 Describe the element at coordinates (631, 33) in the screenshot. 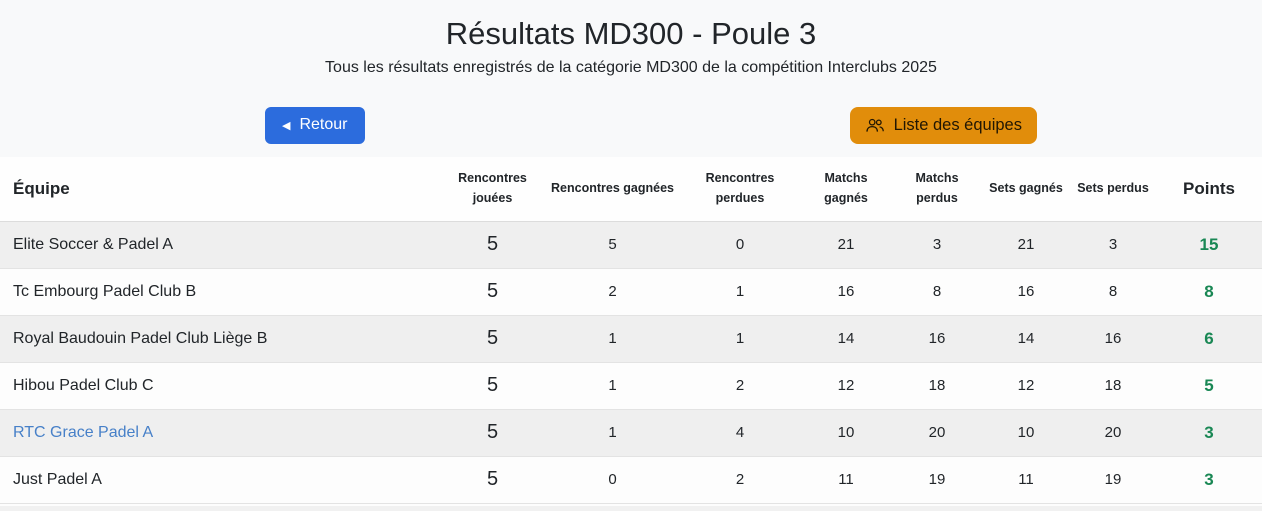

I see `page-title: Résultats MD300 - Poule 3` at that location.